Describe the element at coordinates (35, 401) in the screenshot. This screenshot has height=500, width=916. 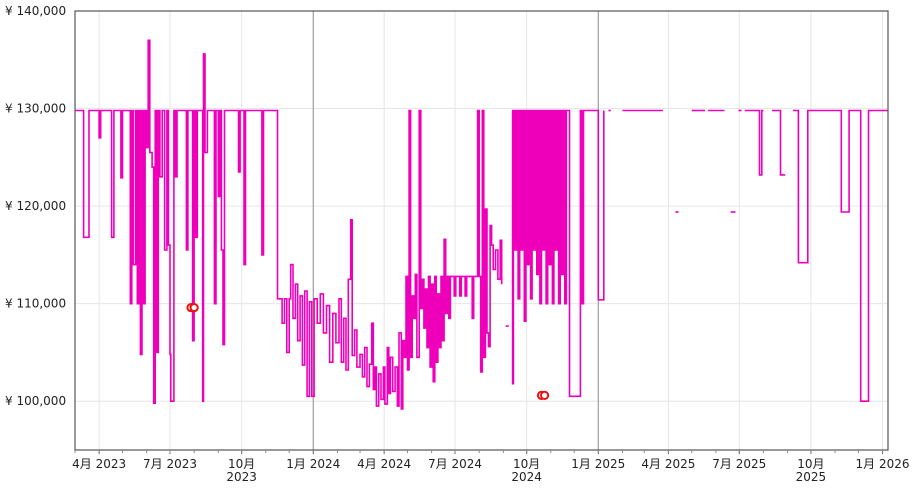
I see `y-tick-label: ¥ 100,000` at that location.